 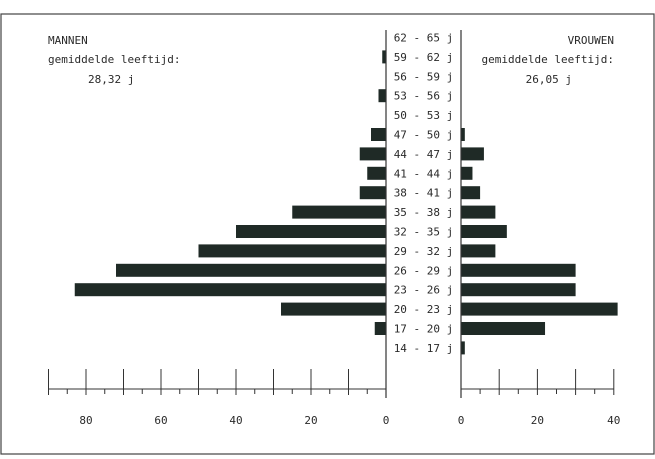 What do you see at coordinates (424, 309) in the screenshot?
I see `age-group-label: 20 - 23 j` at bounding box center [424, 309].